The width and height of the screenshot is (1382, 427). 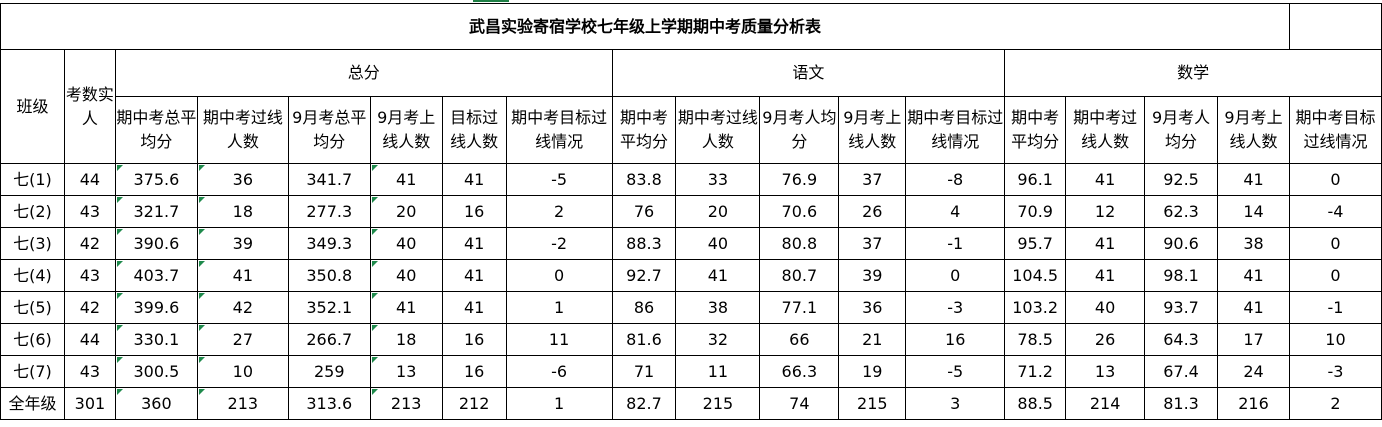 I want to click on data-cell: 360, so click(x=156, y=403).